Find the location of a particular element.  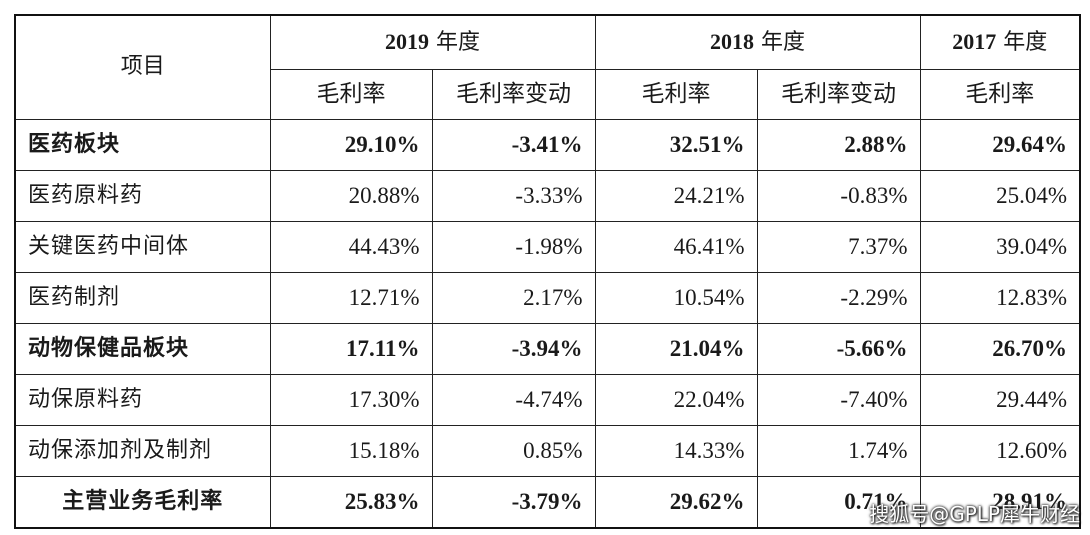

table-row: 主营业务毛利率 25.83% -3.79% 29.62% 0.71% 28.91% is located at coordinates (547, 501).